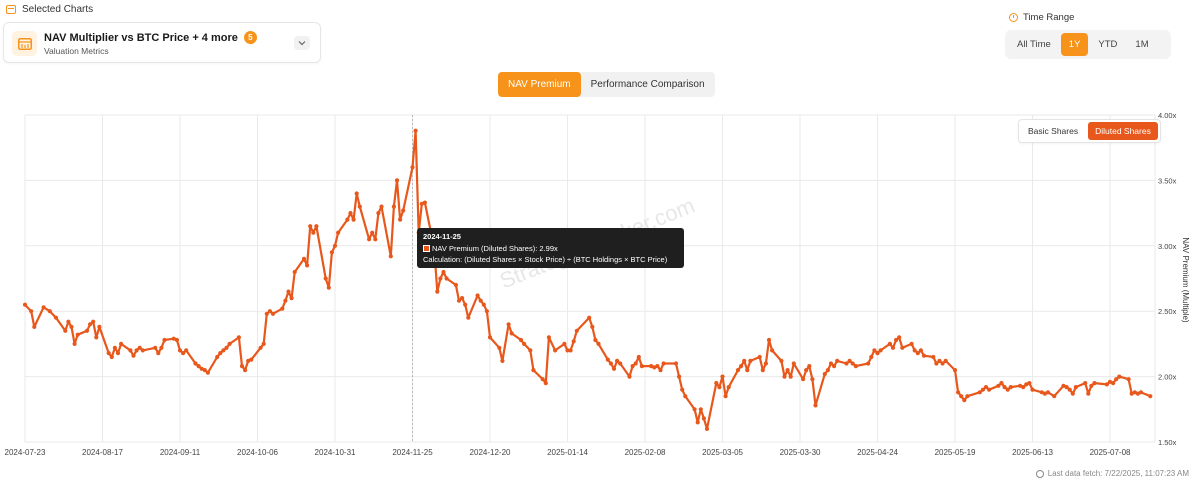  I want to click on x-tick-label: 2024-08-17, so click(102, 452).